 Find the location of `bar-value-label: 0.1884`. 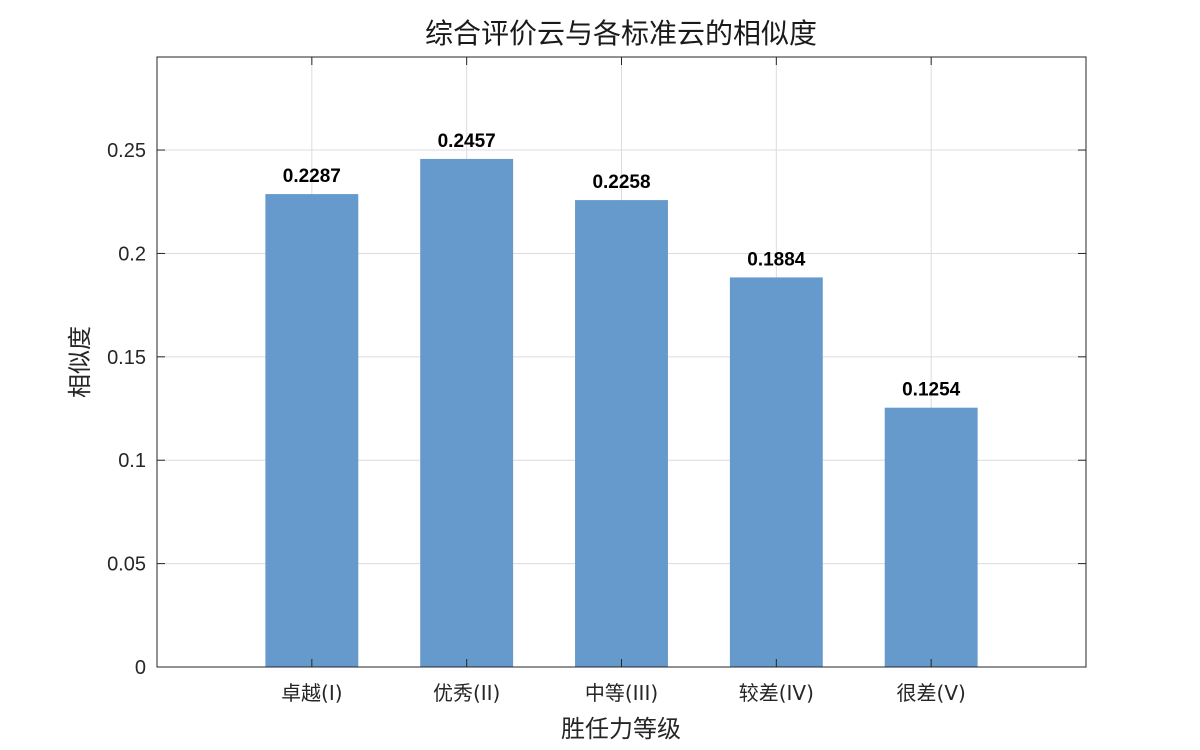

bar-value-label: 0.1884 is located at coordinates (776, 259).